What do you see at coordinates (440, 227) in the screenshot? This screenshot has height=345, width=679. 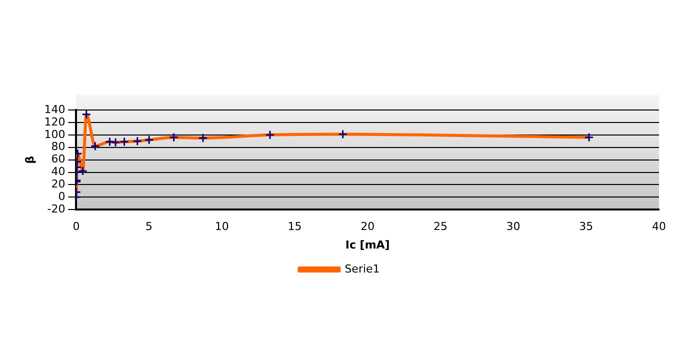 I see `x-tick-label: 25` at bounding box center [440, 227].